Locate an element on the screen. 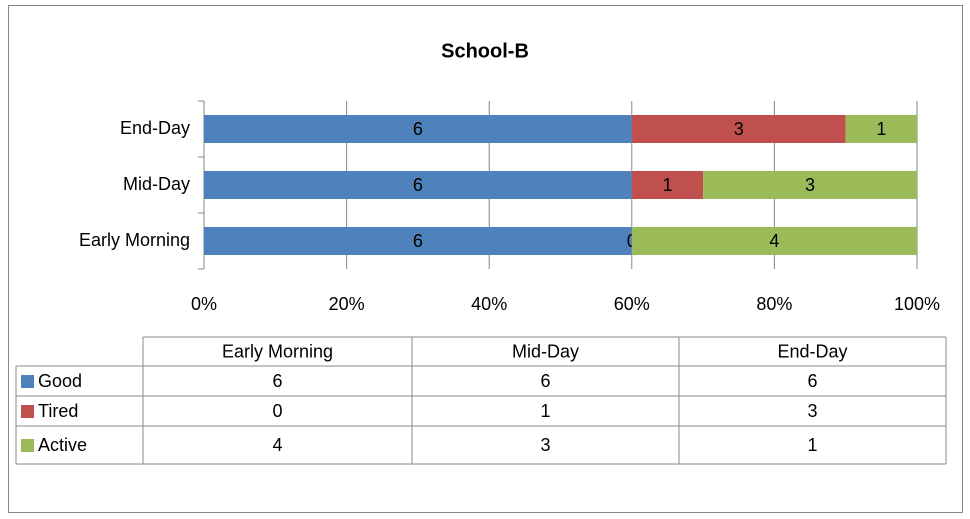 The width and height of the screenshot is (970, 519). chart-title: School-B is located at coordinates (485, 51).